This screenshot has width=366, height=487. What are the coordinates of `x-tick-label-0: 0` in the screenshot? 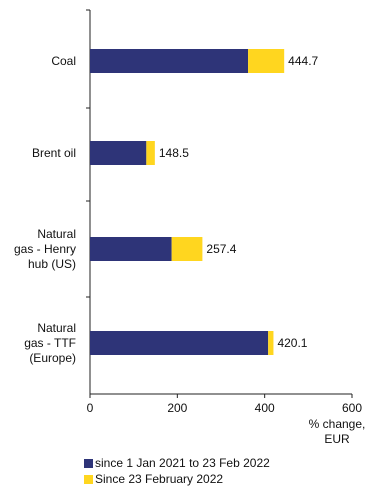 It's located at (90, 408).